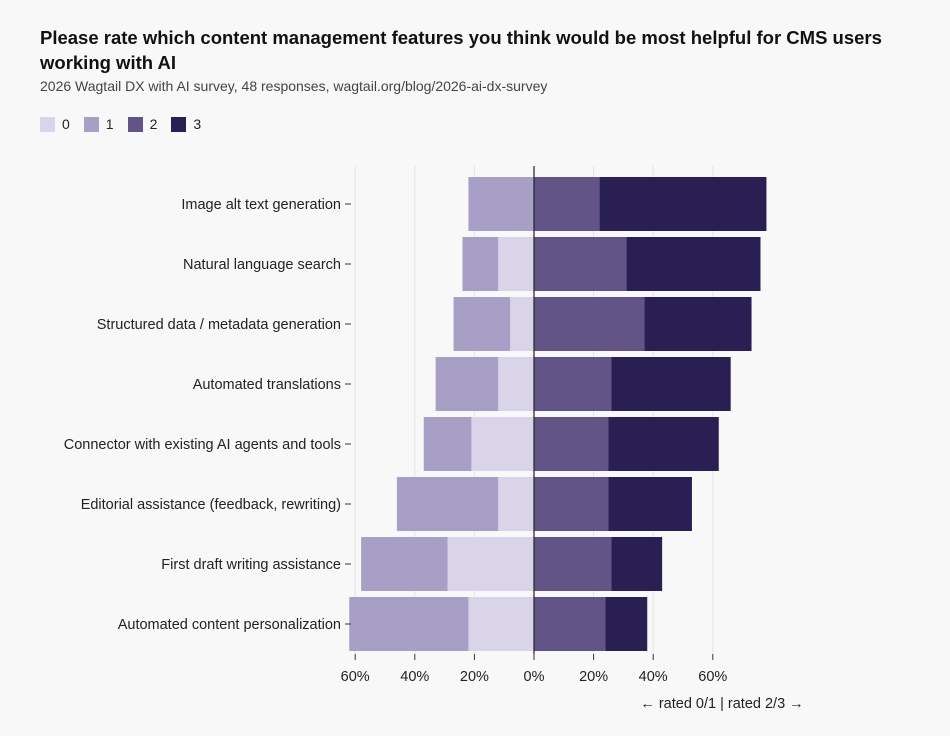 Image resolution: width=950 pixels, height=736 pixels. What do you see at coordinates (721, 704) in the screenshot?
I see `axis-note: ← rated 0/1 | rated 2/3 →` at bounding box center [721, 704].